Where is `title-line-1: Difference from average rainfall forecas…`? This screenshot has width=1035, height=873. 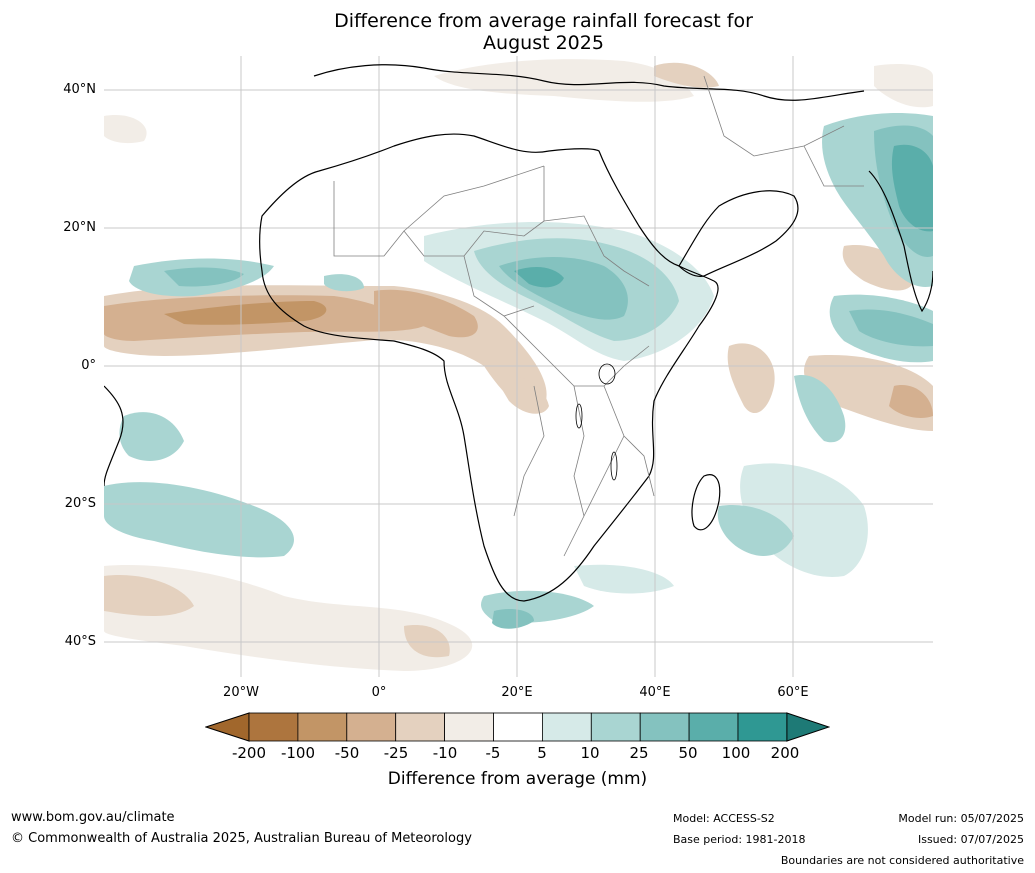
title-line-1: Difference from average rainfall forecas… is located at coordinates (543, 21).